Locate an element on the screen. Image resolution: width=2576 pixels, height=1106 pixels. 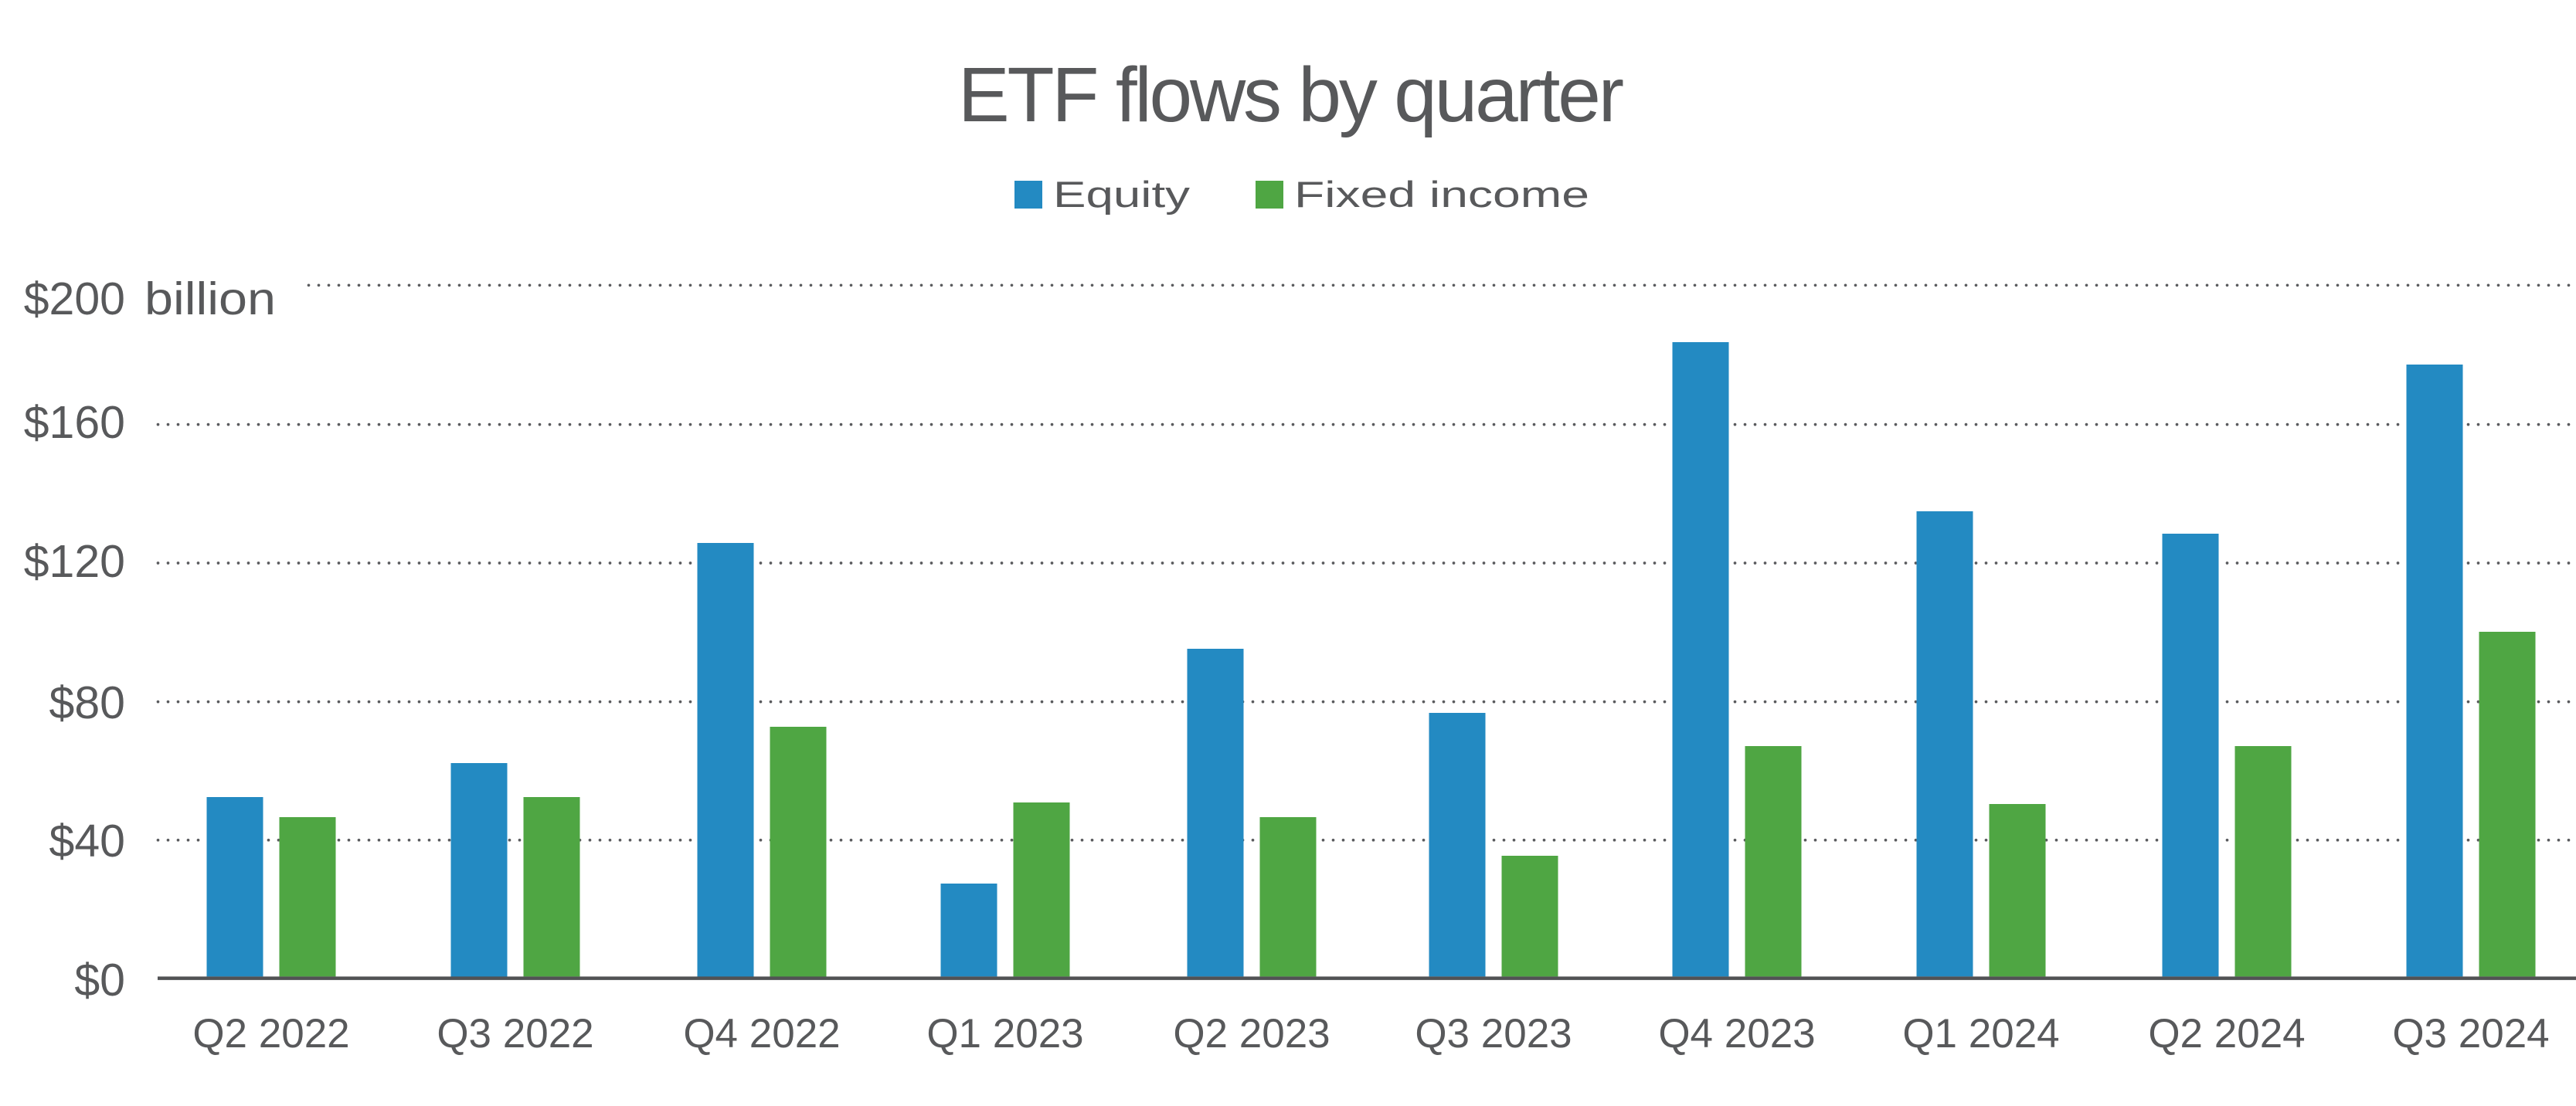
svg-text: Equity is located at coordinates (1122, 194).